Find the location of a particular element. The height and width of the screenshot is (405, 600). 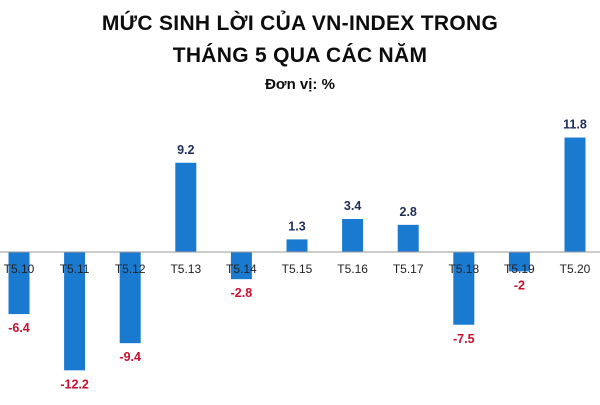

bar-T5.20 is located at coordinates (575, 194).